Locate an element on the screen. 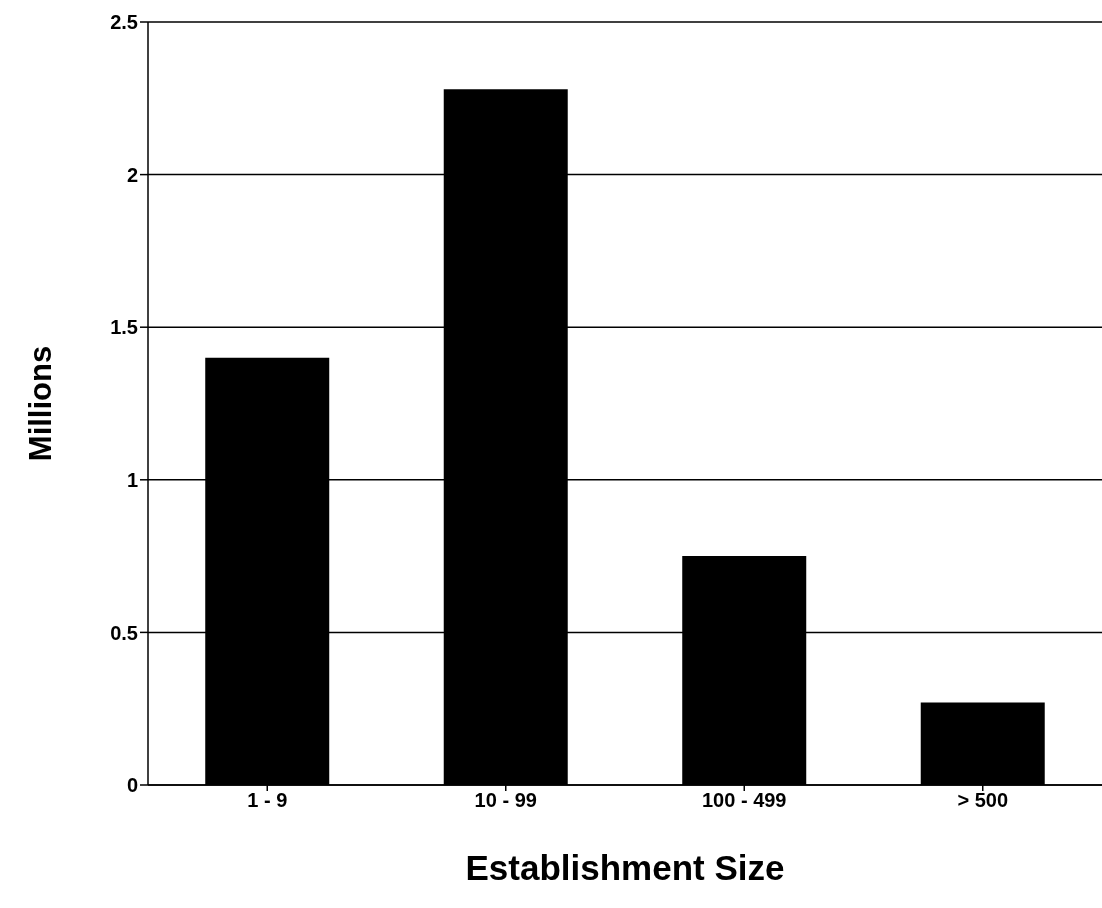 The image size is (1102, 908). y-tick-label: 0 is located at coordinates (132, 785).